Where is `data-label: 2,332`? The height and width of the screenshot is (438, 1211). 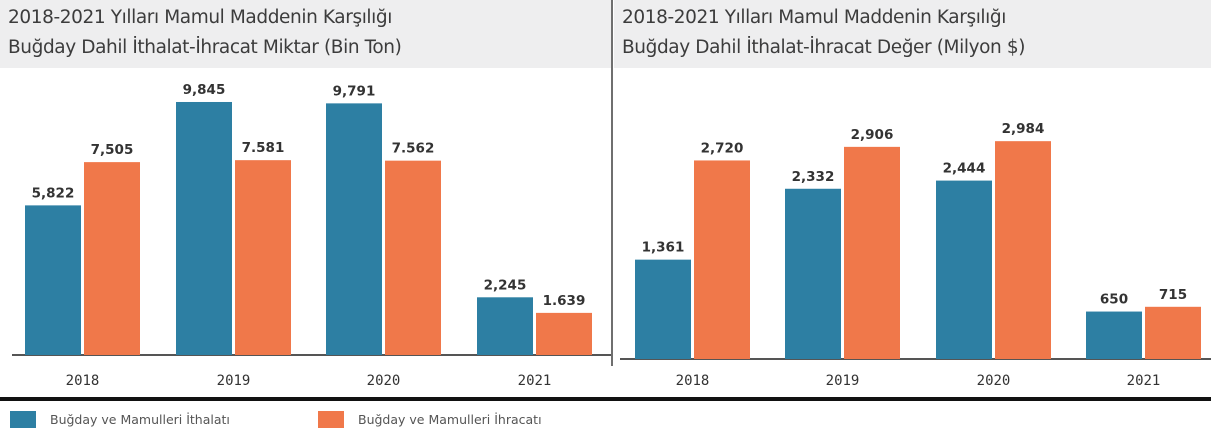 data-label: 2,332 is located at coordinates (813, 177).